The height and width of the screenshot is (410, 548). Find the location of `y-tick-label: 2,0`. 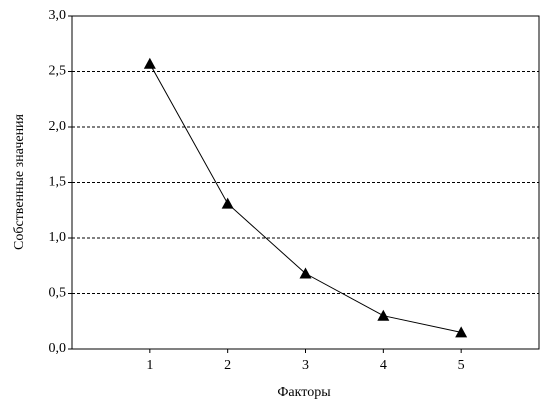

y-tick-label: 2,0 is located at coordinates (58, 126).